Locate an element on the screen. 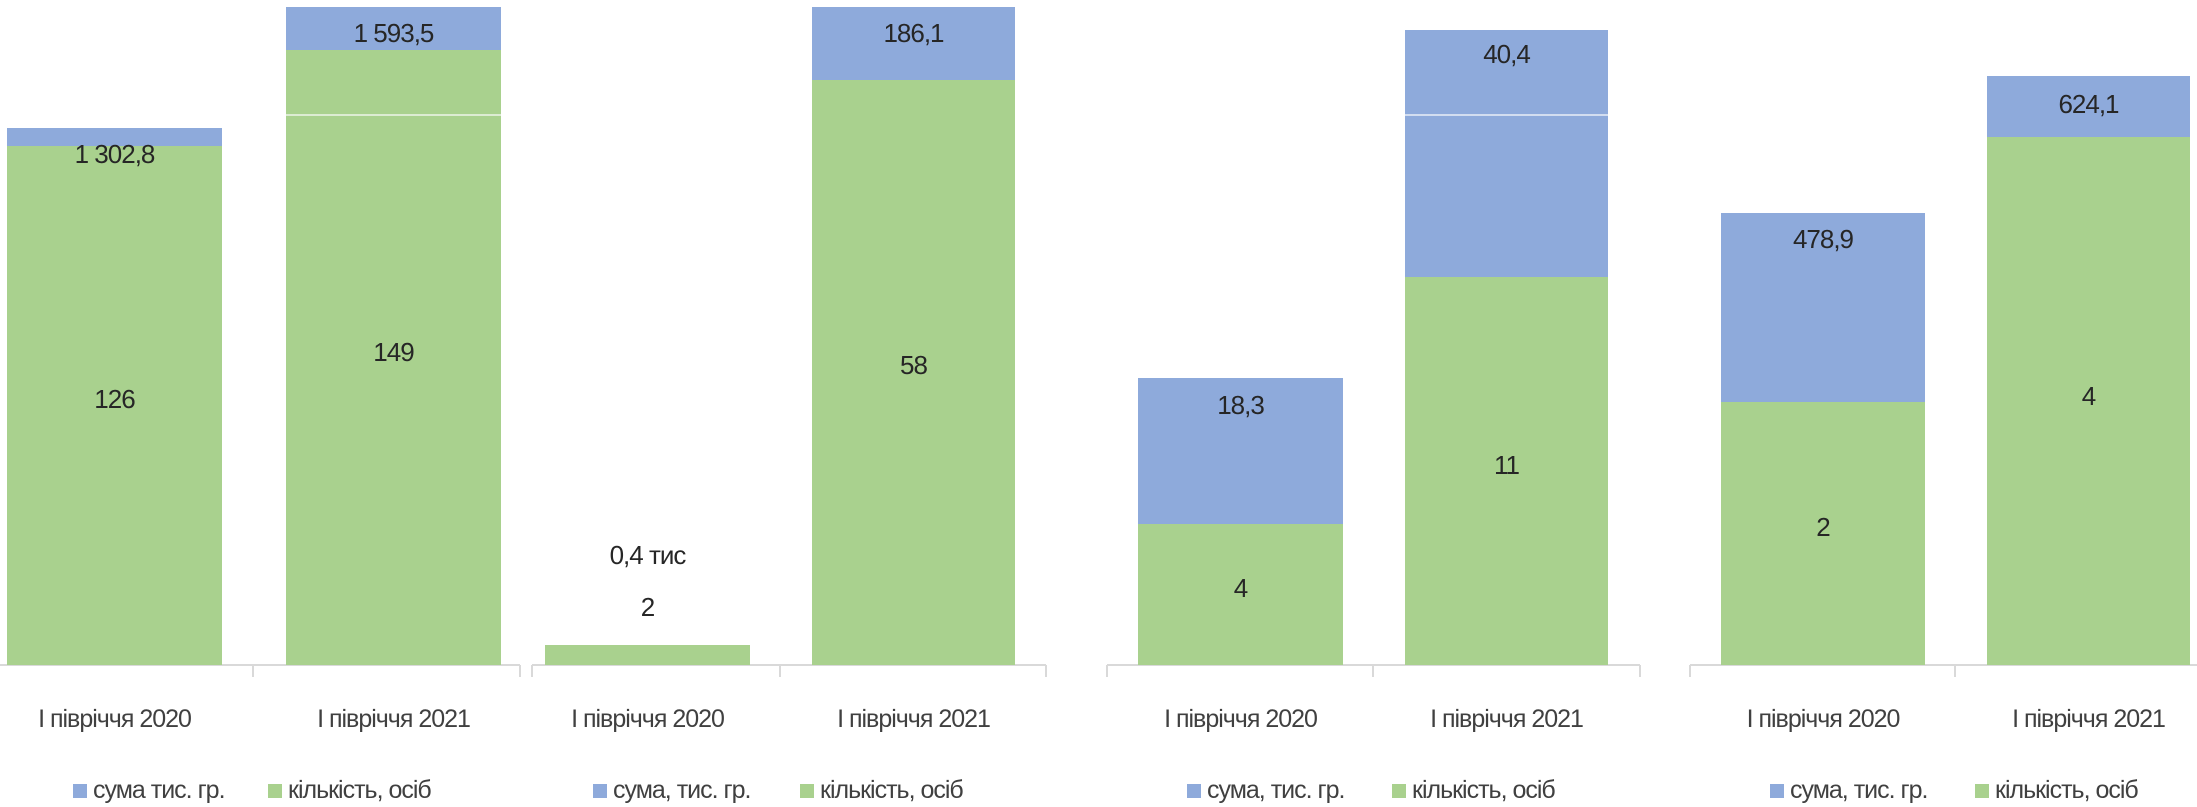  data-label-sum: 1 302,8 is located at coordinates (115, 154).